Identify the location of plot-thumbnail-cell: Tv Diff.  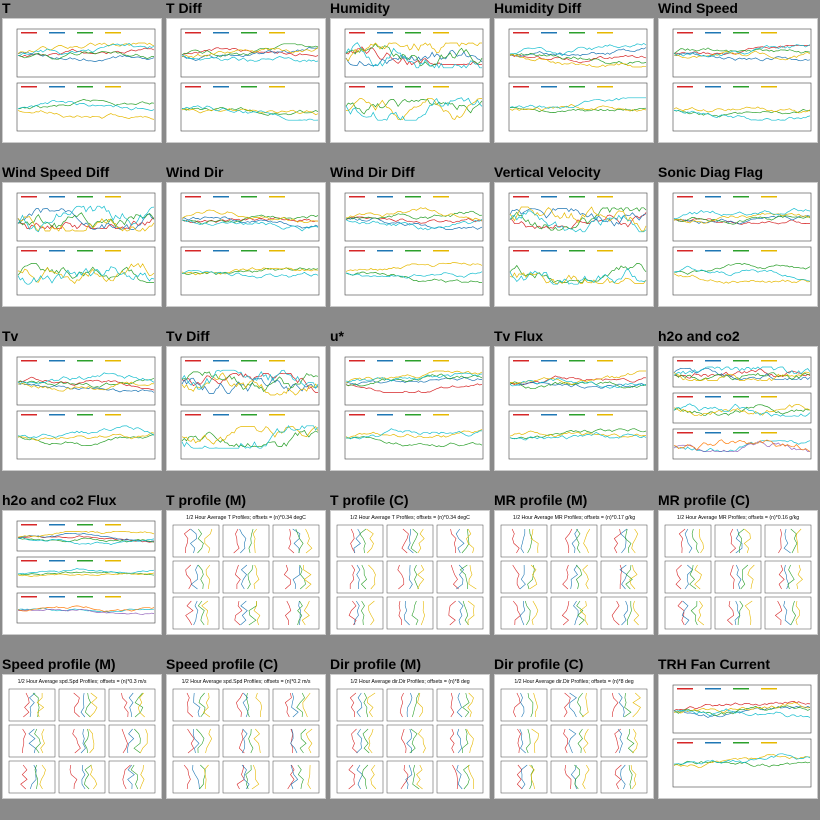
(246, 410).